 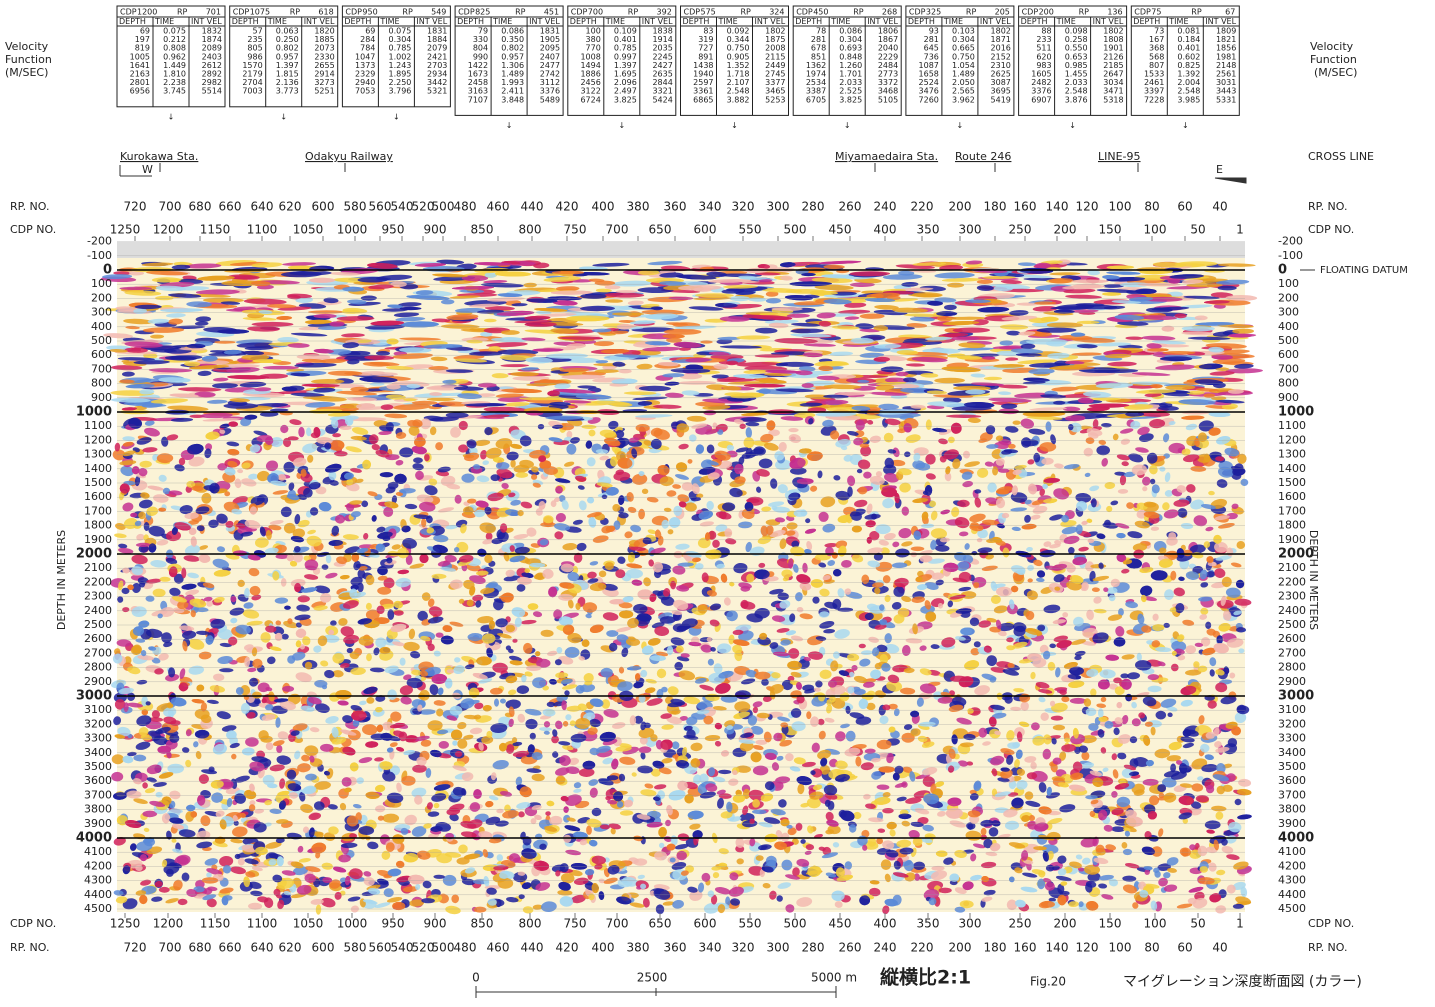 I want to click on scale-label: 5000 m, so click(x=834, y=978).